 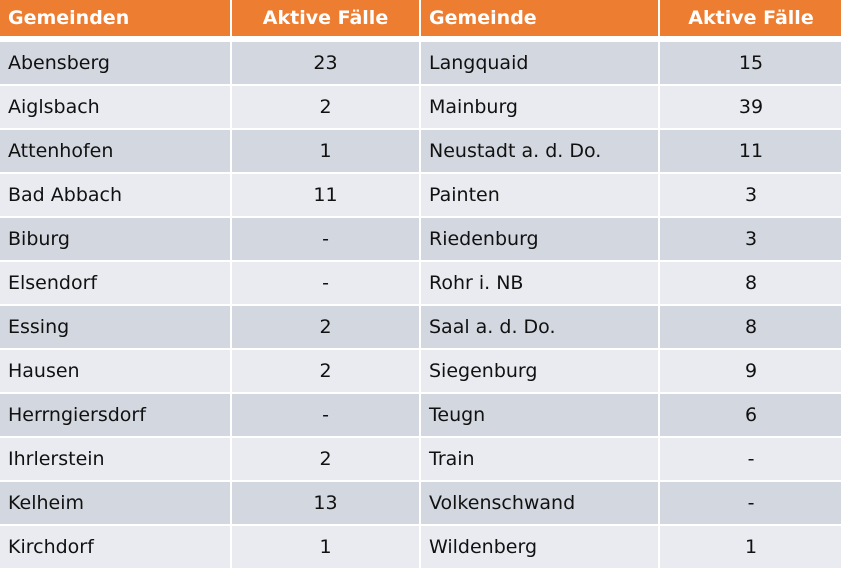 I want to click on municipality-cell: Bad Abbach, so click(x=116, y=195).